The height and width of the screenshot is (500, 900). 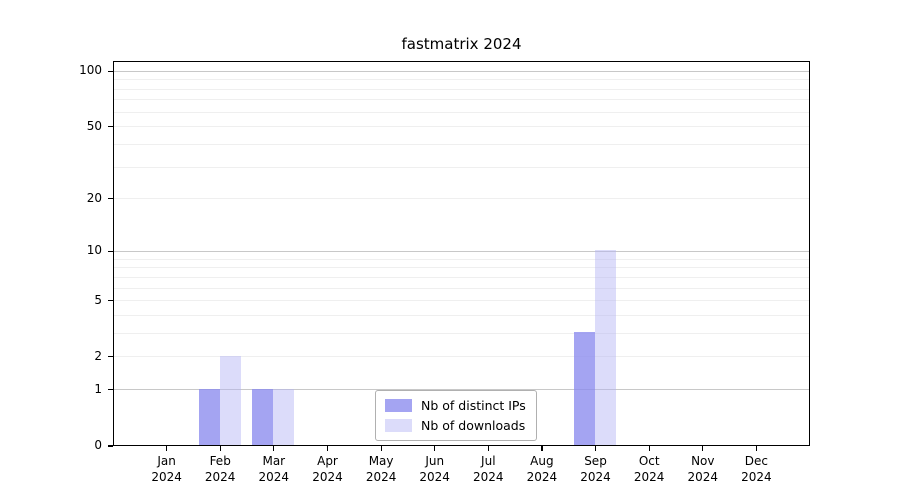 What do you see at coordinates (542, 461) in the screenshot?
I see `x-tick-label-month: Aug` at bounding box center [542, 461].